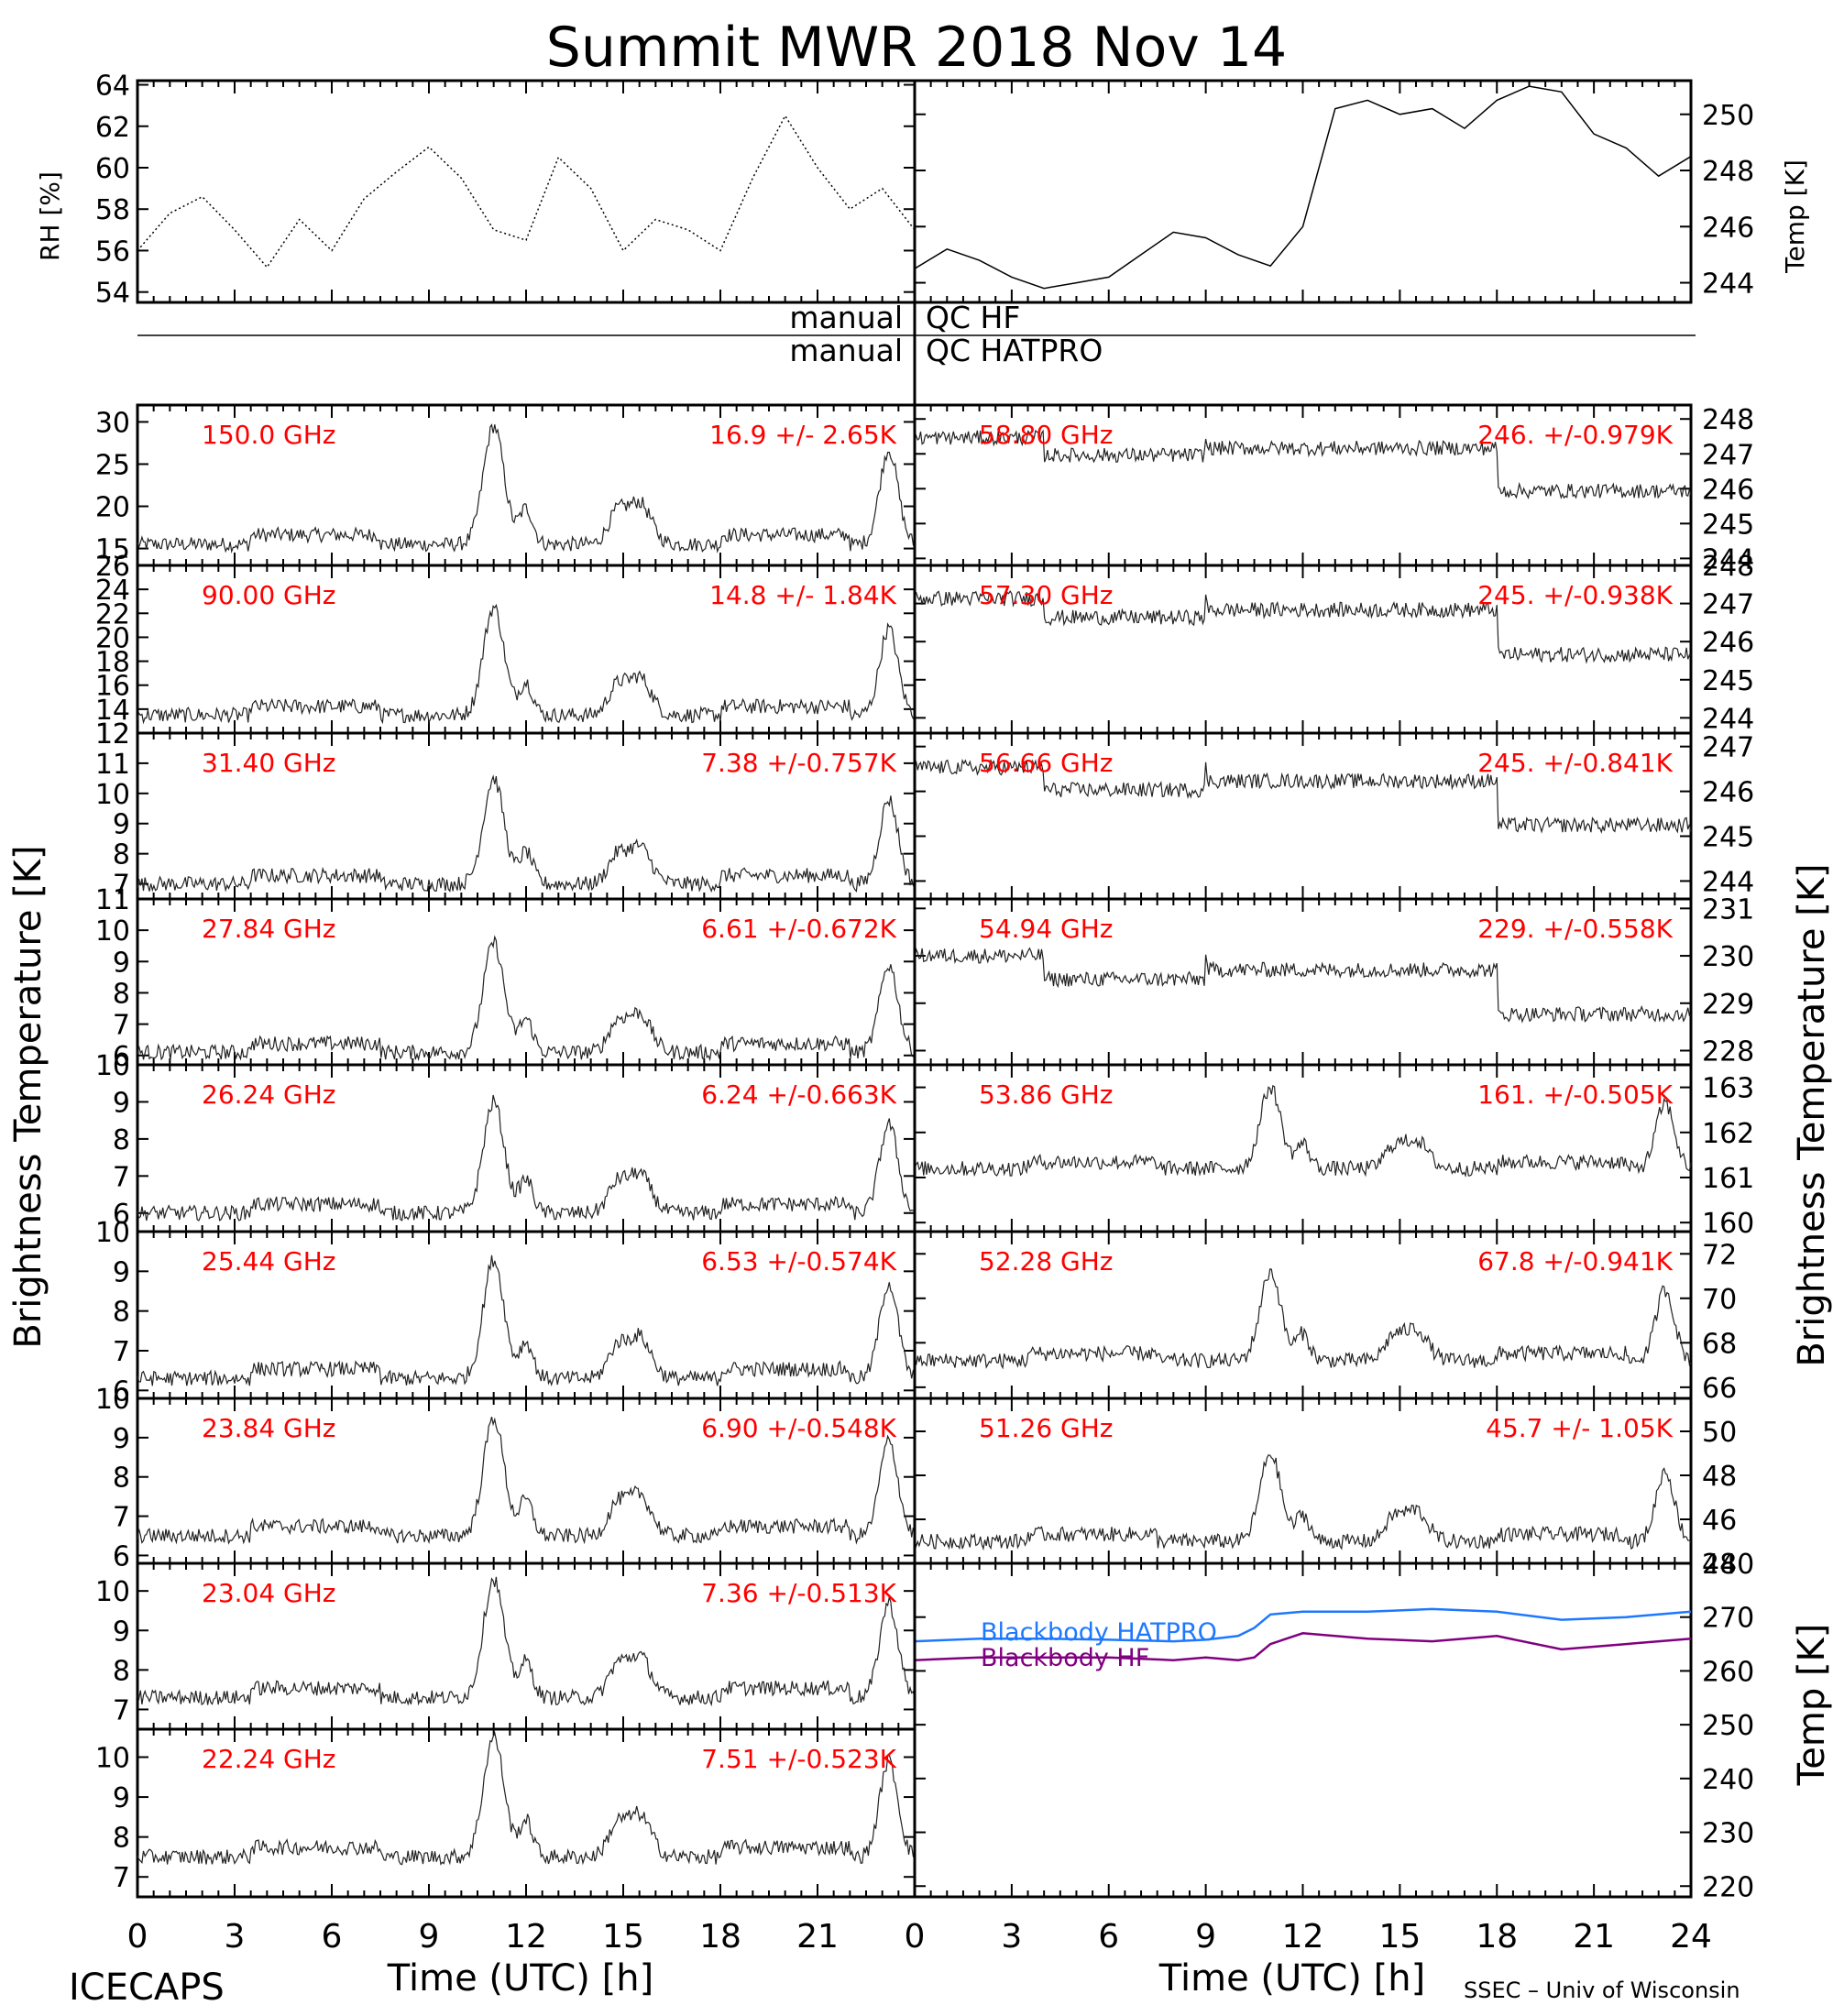 This screenshot has height=2016, width=1833. Describe the element at coordinates (112, 567) in the screenshot. I see `left-panel-1-ytick-label: 26` at that location.